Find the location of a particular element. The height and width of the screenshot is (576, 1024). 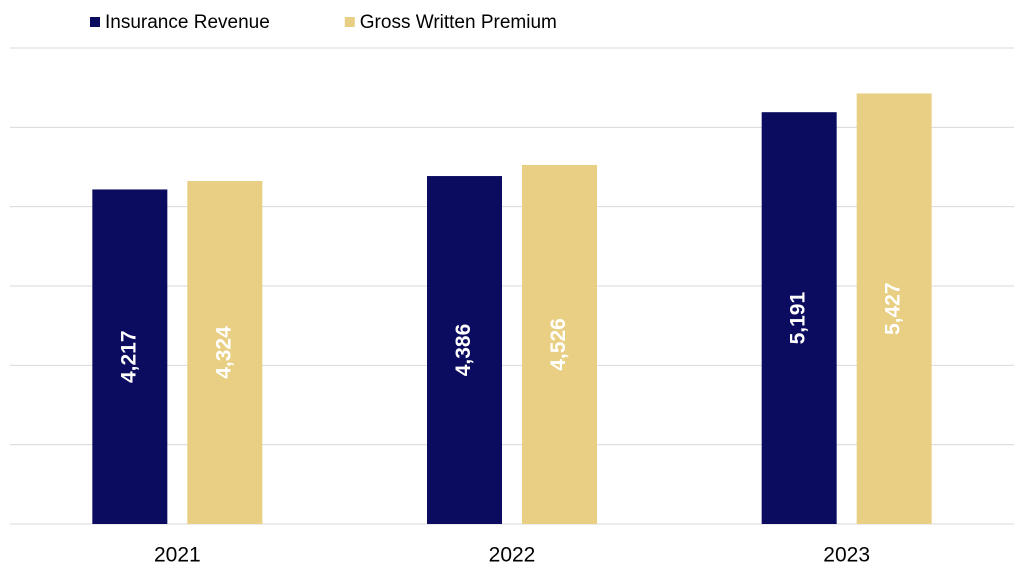

value-label: 5,427 is located at coordinates (893, 308).